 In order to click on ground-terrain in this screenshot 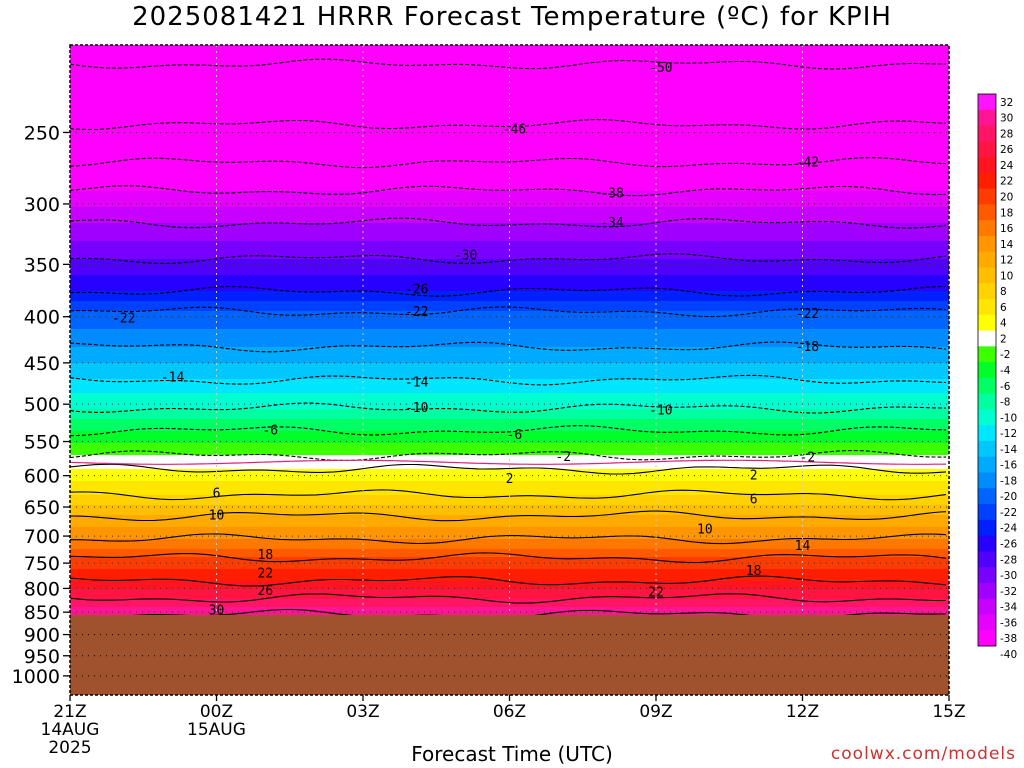, I will do `click(509, 655)`.